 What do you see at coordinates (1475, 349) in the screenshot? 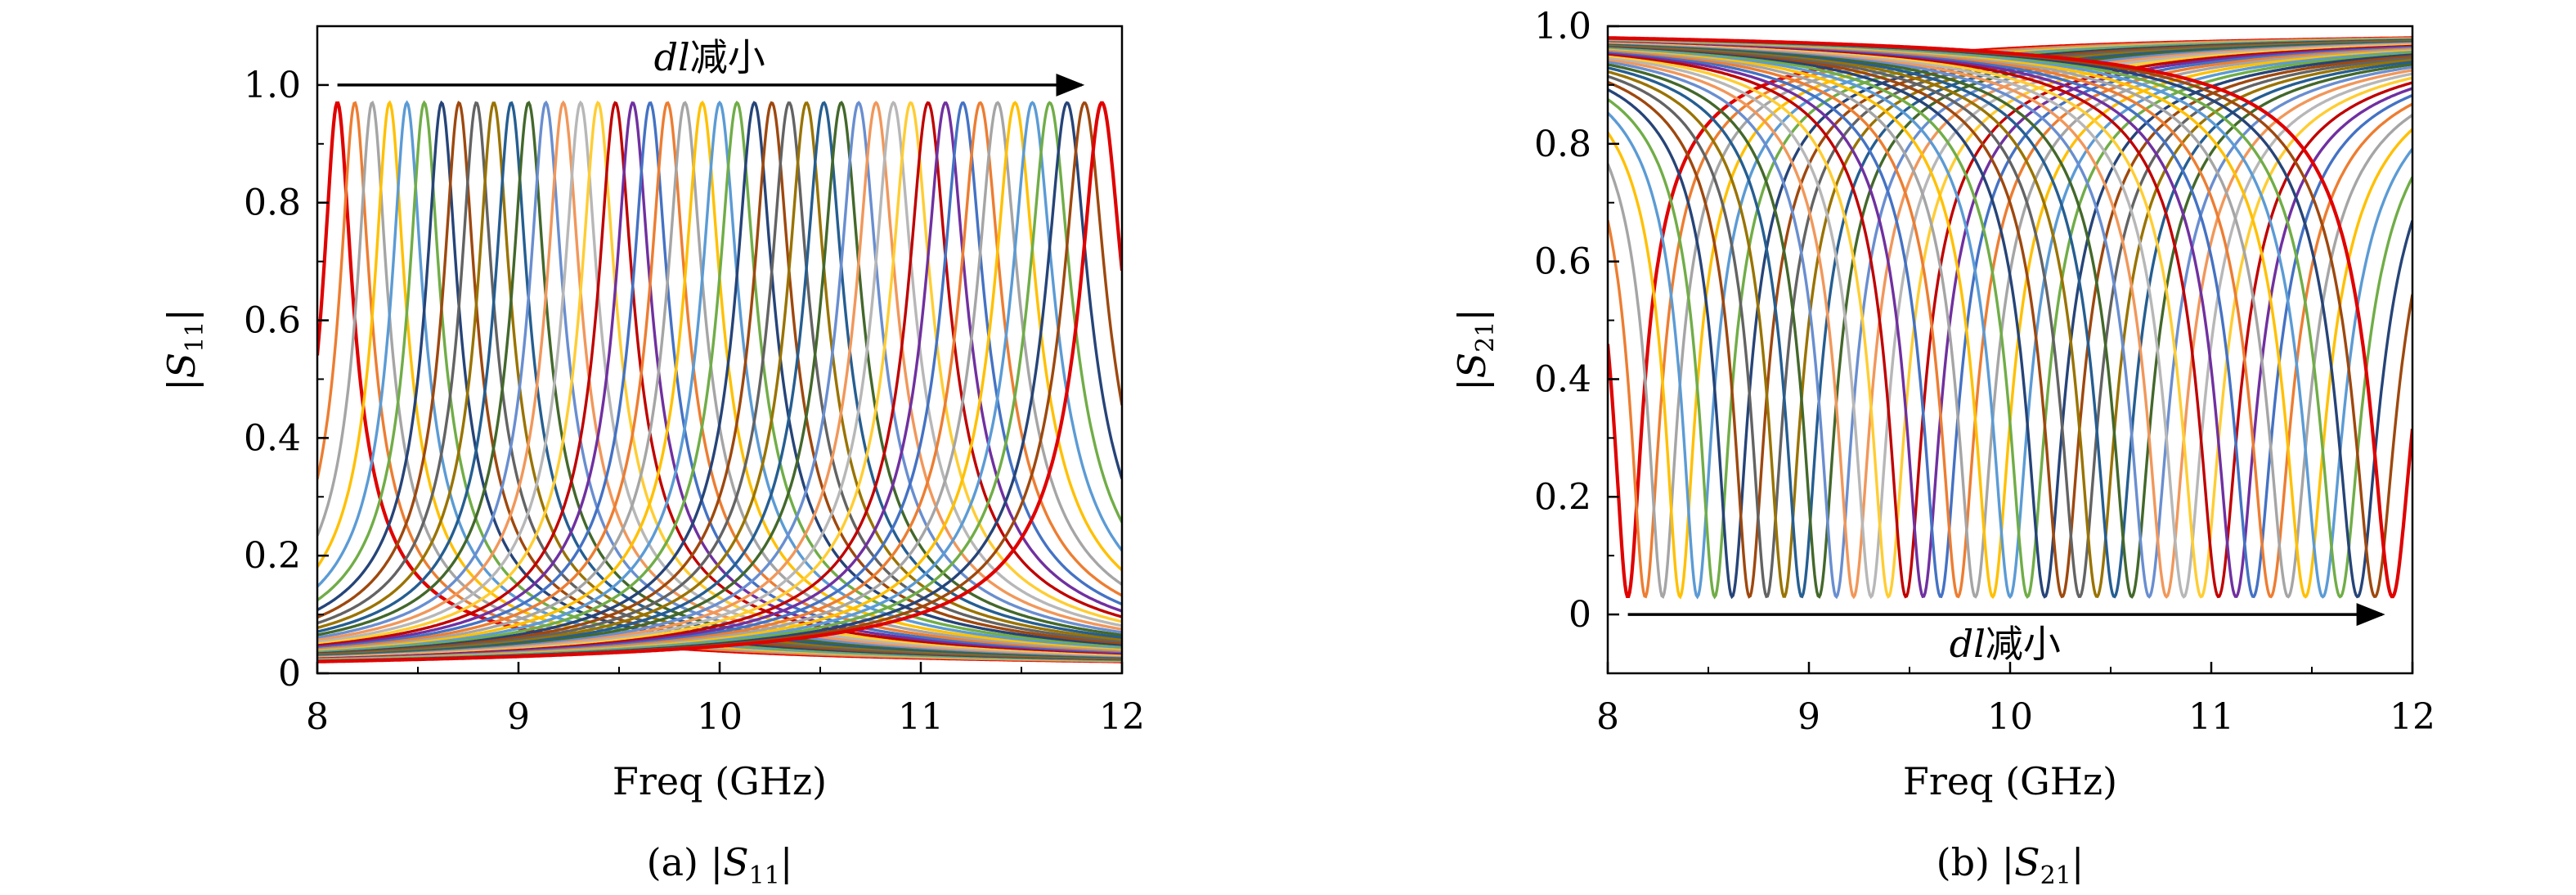
I see `y-axis-title: |S21|` at bounding box center [1475, 349].